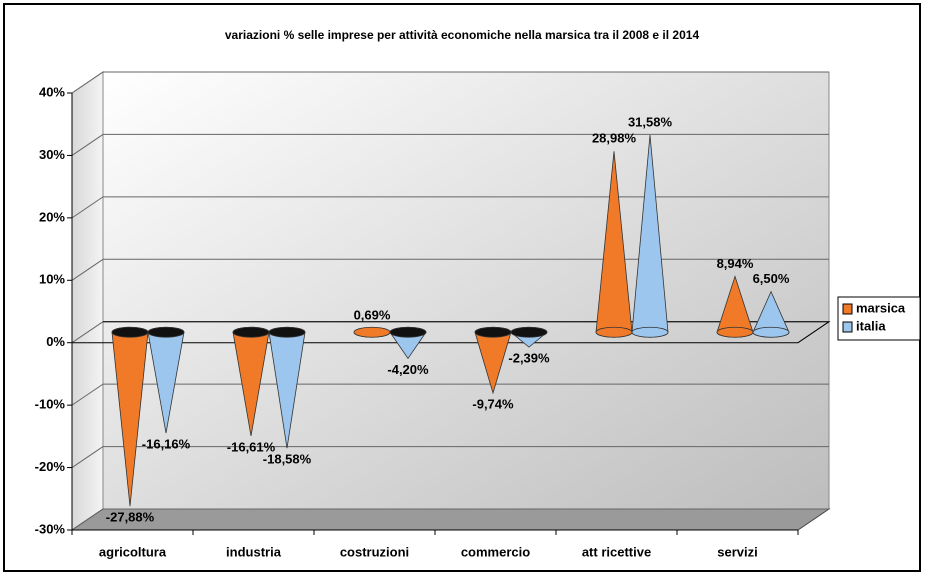 The width and height of the screenshot is (925, 581). I want to click on value-label: 0,69%, so click(372, 314).